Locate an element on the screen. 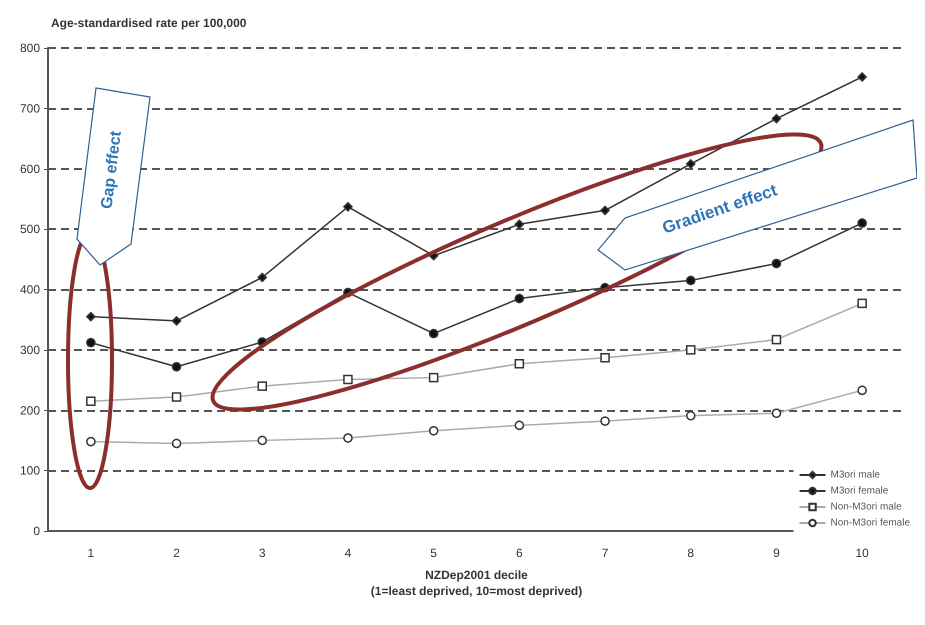 This screenshot has width=925, height=625. x-tick-label: 9 is located at coordinates (776, 553).